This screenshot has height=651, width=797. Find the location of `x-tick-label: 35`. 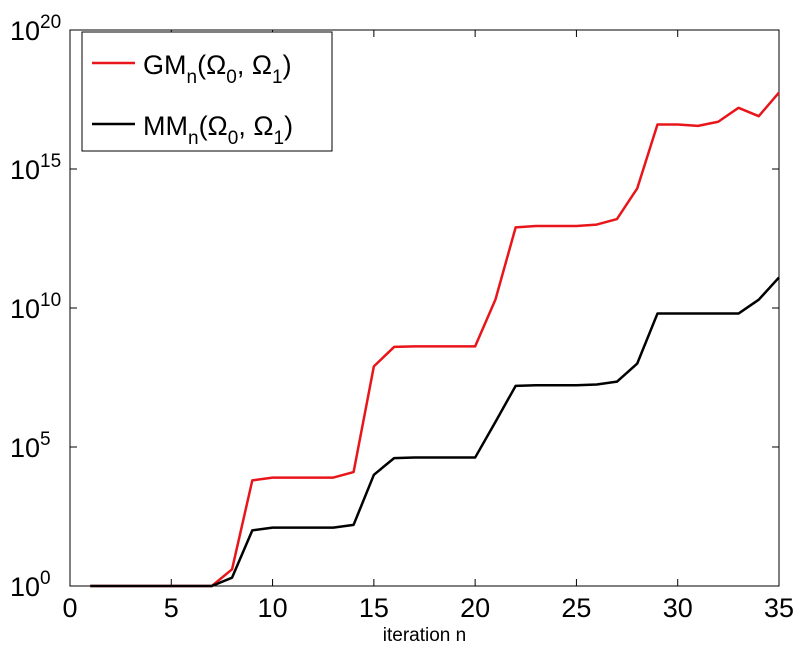

x-tick-label: 35 is located at coordinates (779, 608).